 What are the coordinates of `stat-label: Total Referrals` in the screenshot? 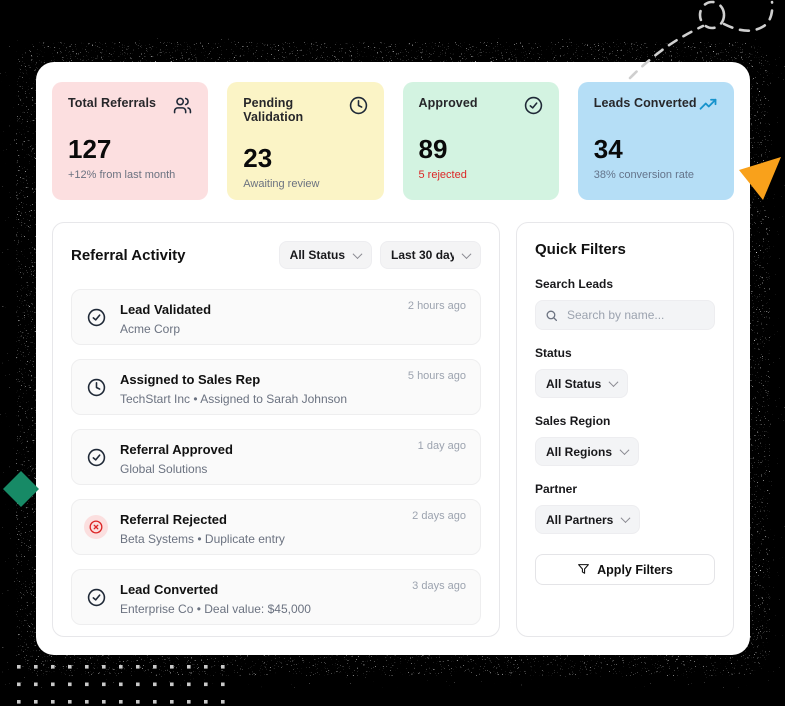 It's located at (112, 103).